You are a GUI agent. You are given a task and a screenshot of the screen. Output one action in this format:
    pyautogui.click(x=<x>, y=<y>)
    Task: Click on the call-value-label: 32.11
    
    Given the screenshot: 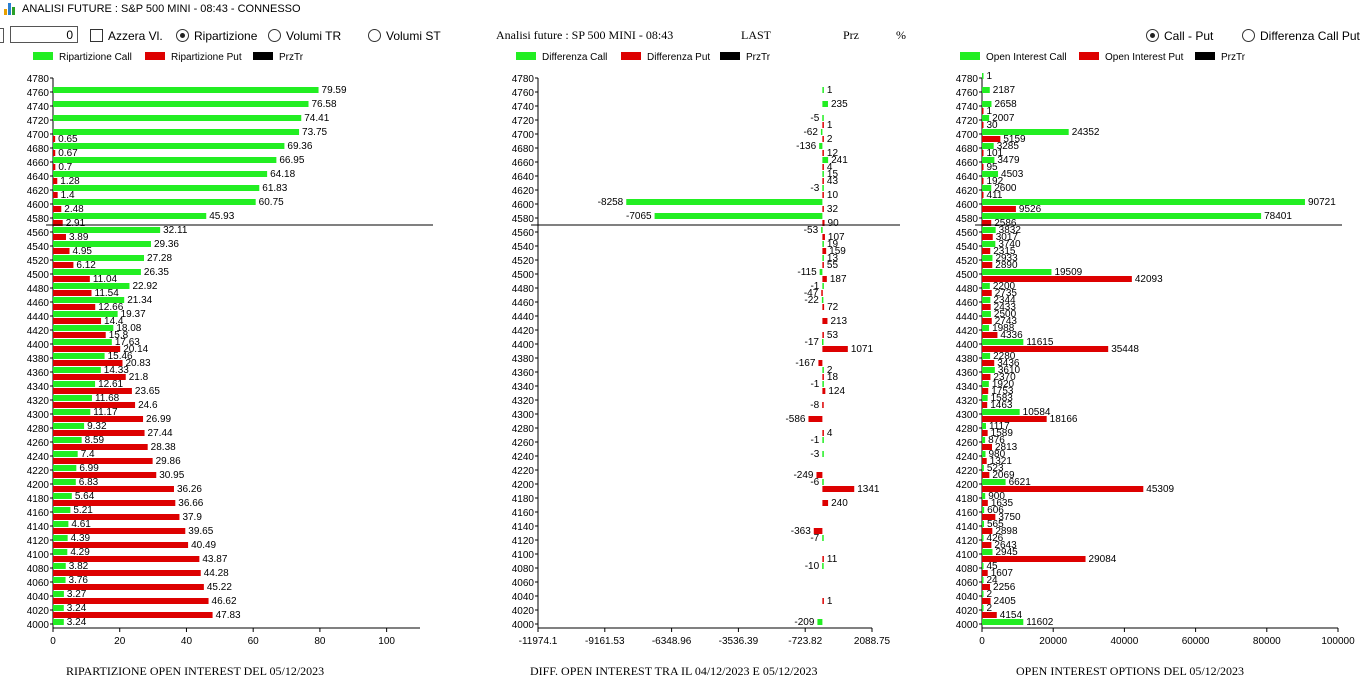 What is the action you would take?
    pyautogui.click(x=175, y=230)
    